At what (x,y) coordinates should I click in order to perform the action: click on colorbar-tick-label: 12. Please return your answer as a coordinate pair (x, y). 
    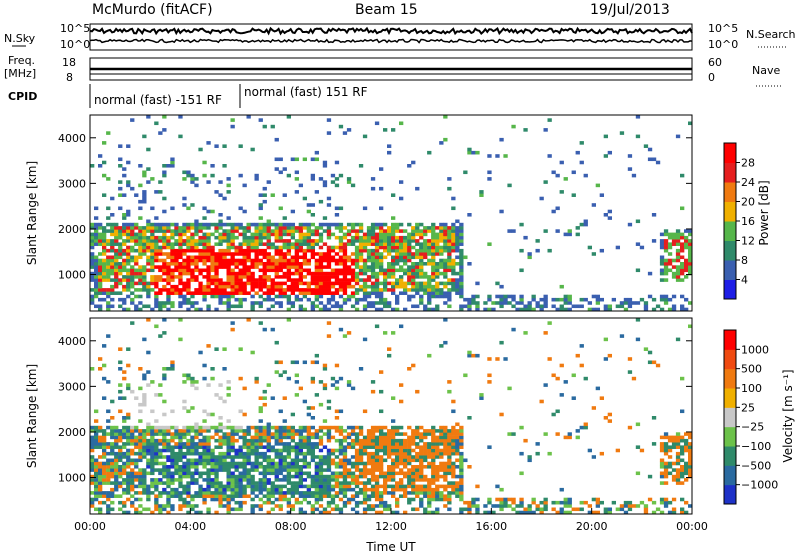
    Looking at the image, I should click on (748, 241).